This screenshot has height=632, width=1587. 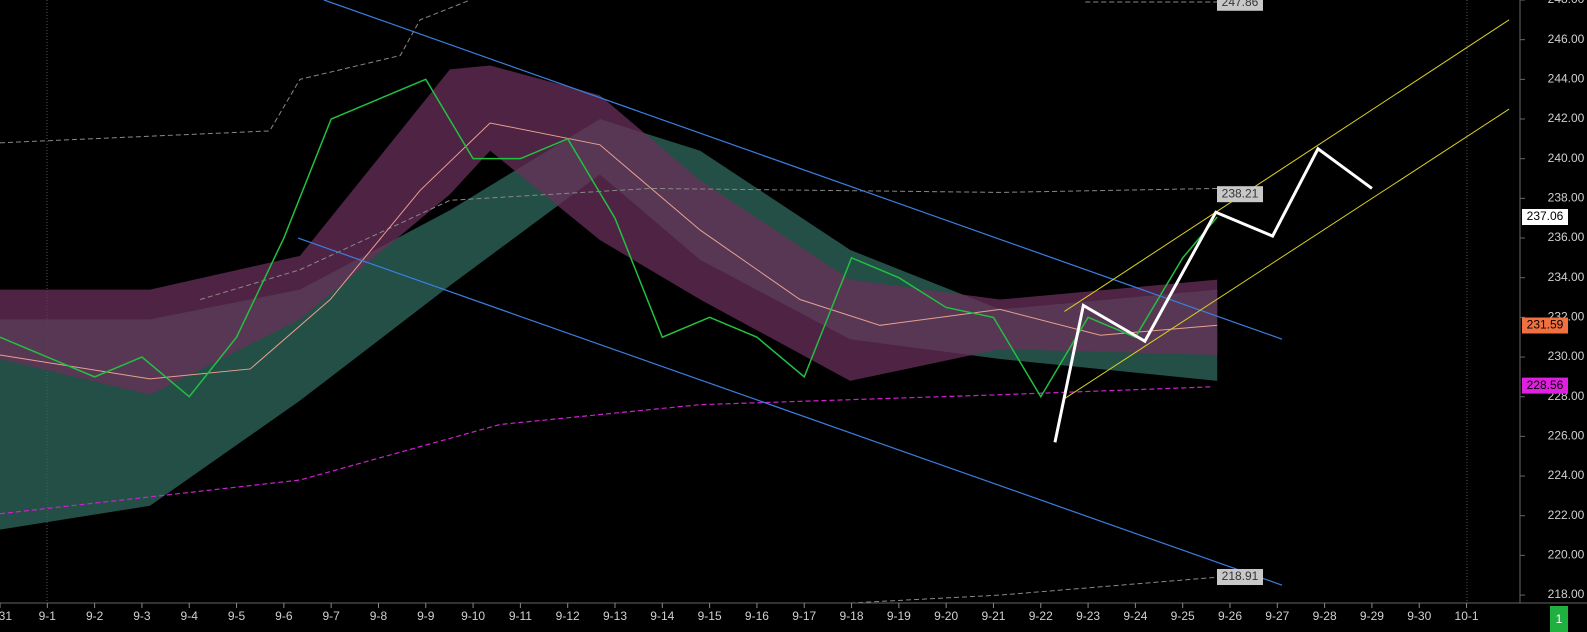 I want to click on x-tick-label: 9-10, so click(x=473, y=616).